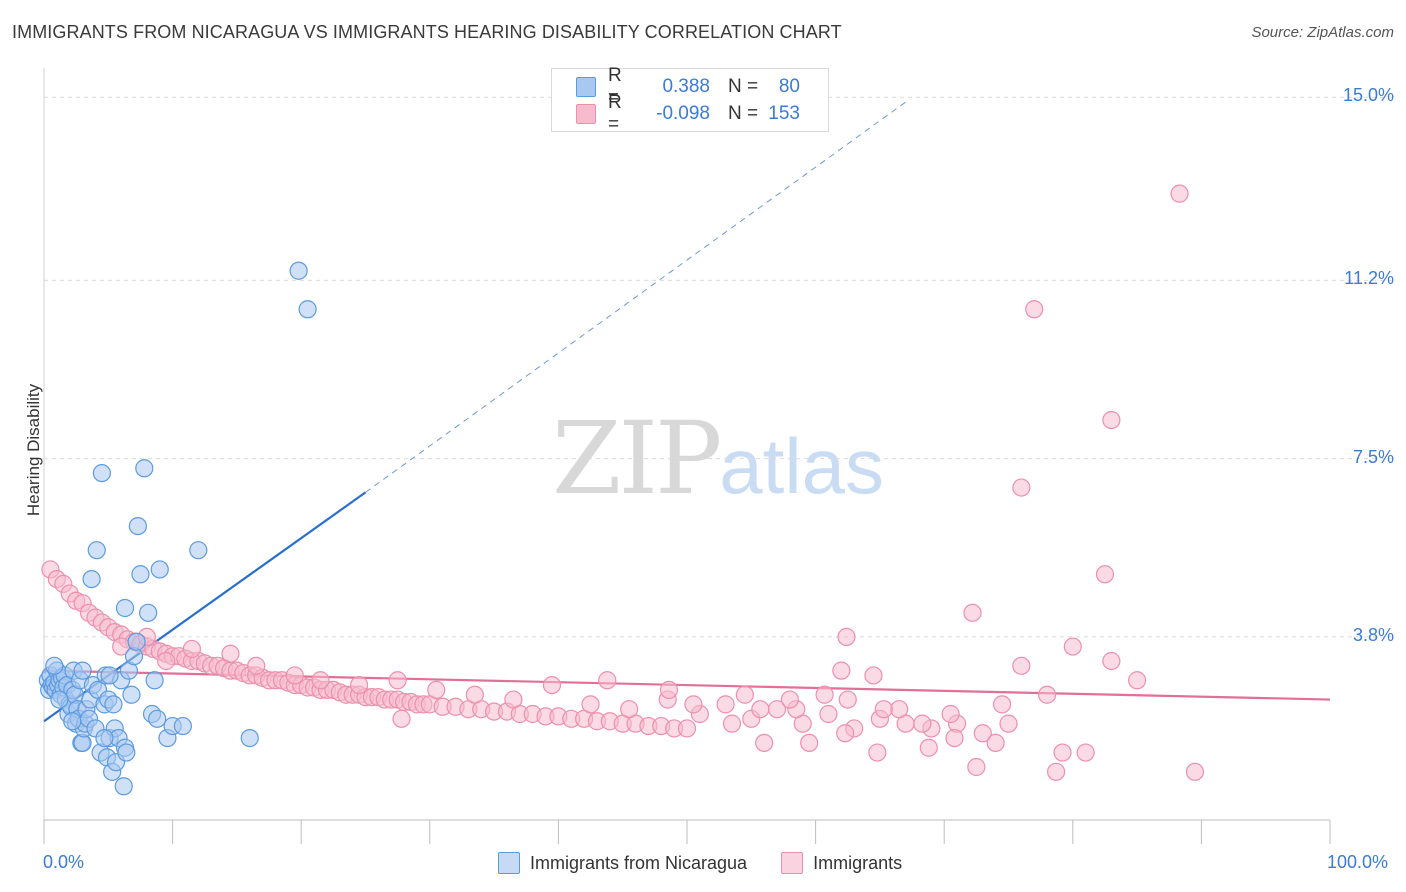 The image size is (1406, 892). I want to click on series-legend-item-immigrants: Immigrants, so click(841, 863).